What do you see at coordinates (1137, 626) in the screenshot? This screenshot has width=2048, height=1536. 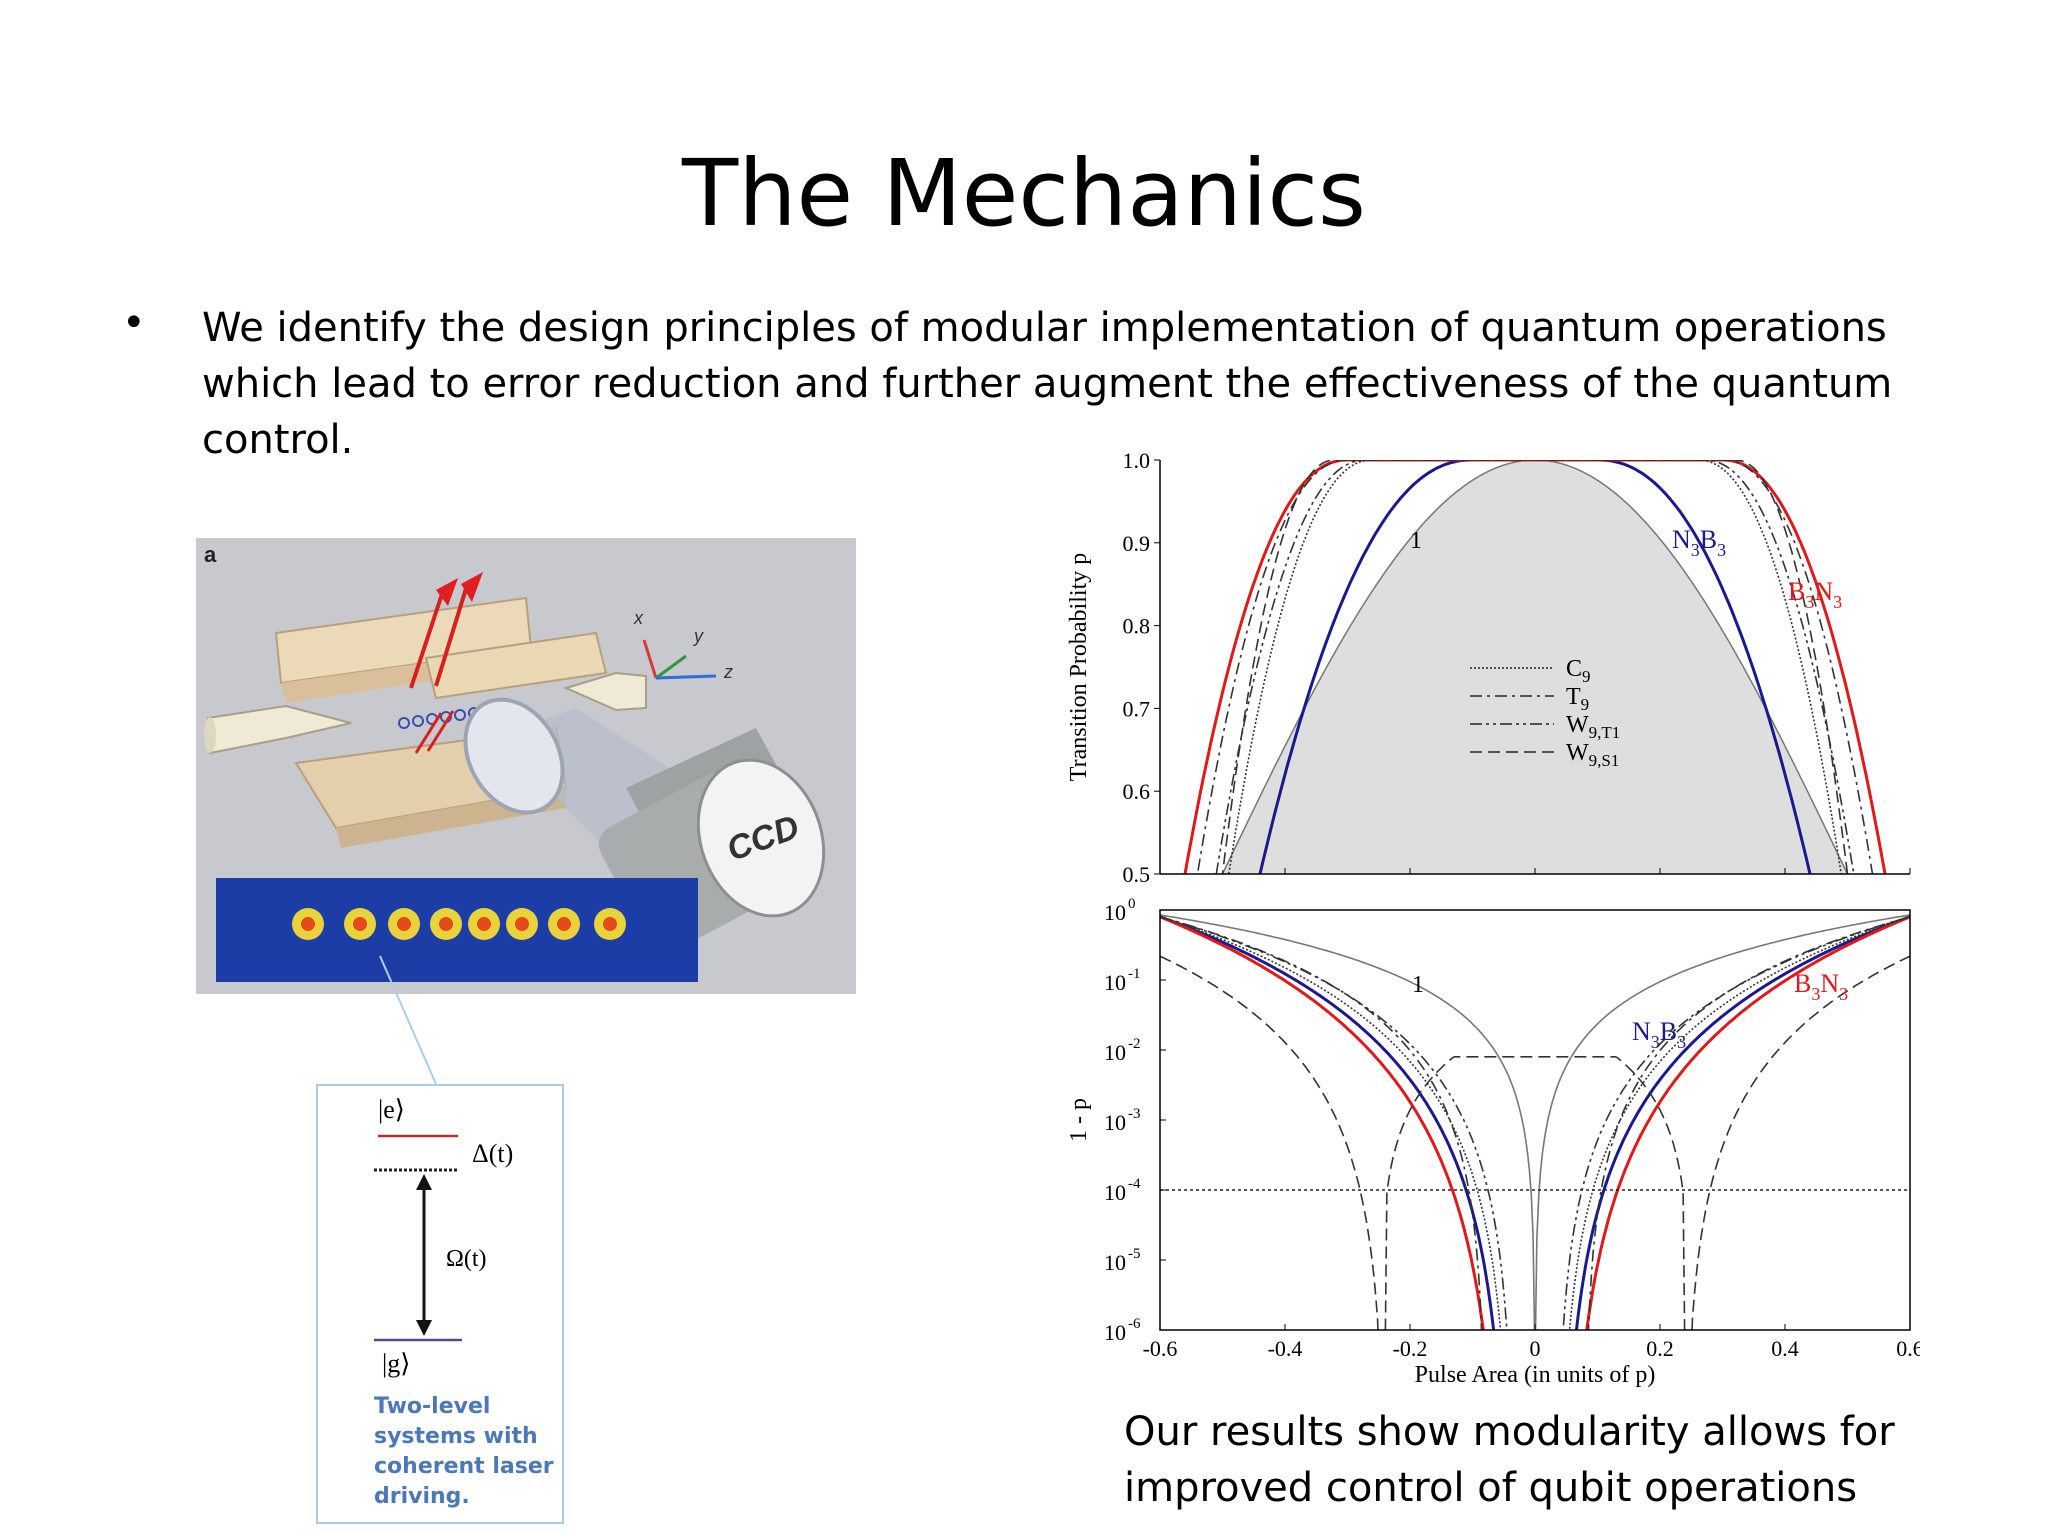 I see `top-ytick-label-3: 0.8` at bounding box center [1137, 626].